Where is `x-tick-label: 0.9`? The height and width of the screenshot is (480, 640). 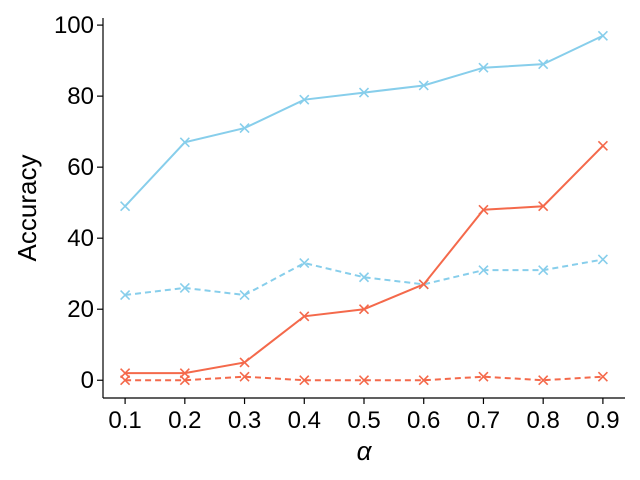 x-tick-label: 0.9 is located at coordinates (602, 420).